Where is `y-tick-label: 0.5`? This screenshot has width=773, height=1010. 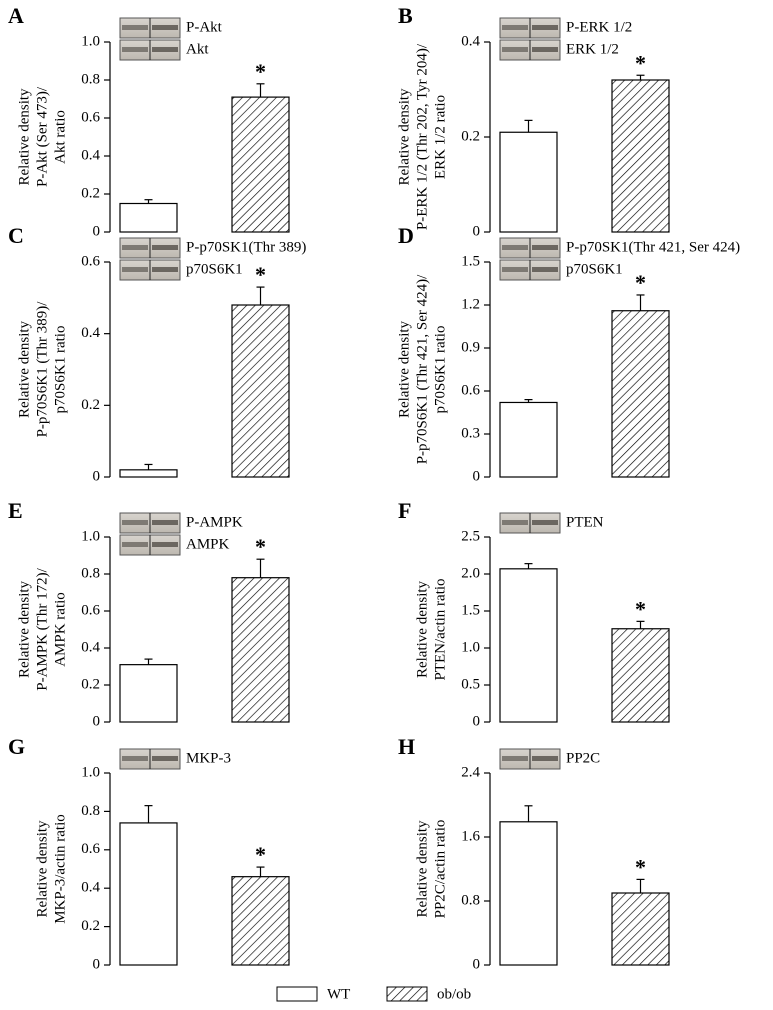
y-tick-label: 0.5 is located at coordinates (470, 684).